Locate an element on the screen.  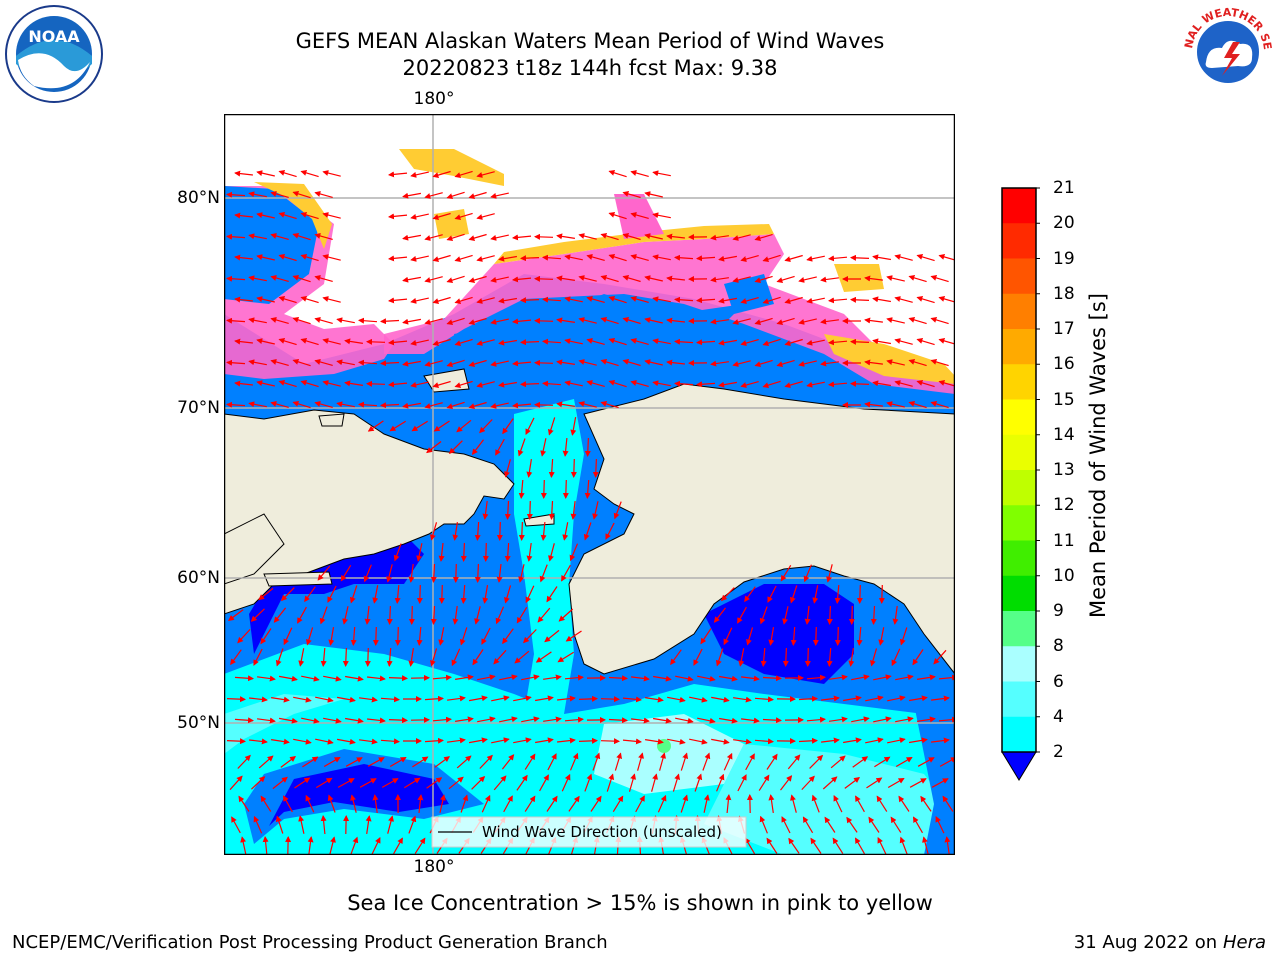
chart-subtitle: 20220823 t18z 144h fcst Max: 9.38 is located at coordinates (590, 68).